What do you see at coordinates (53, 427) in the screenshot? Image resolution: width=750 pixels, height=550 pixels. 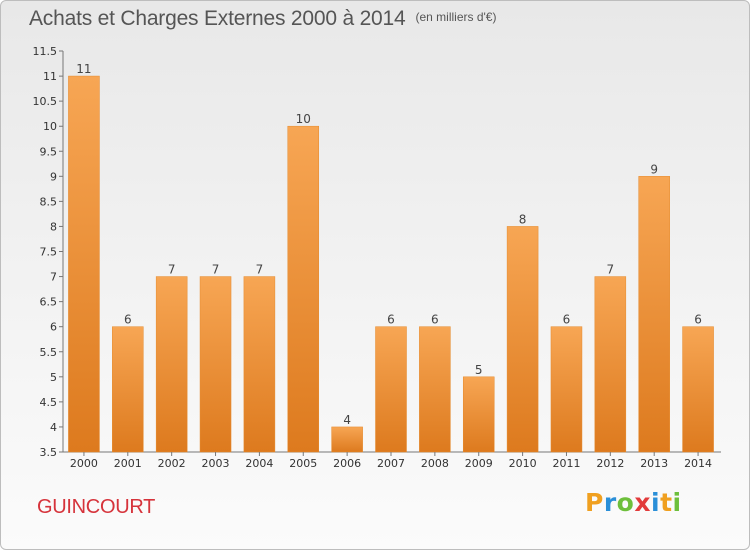 I see `y-tick-label: 4` at bounding box center [53, 427].